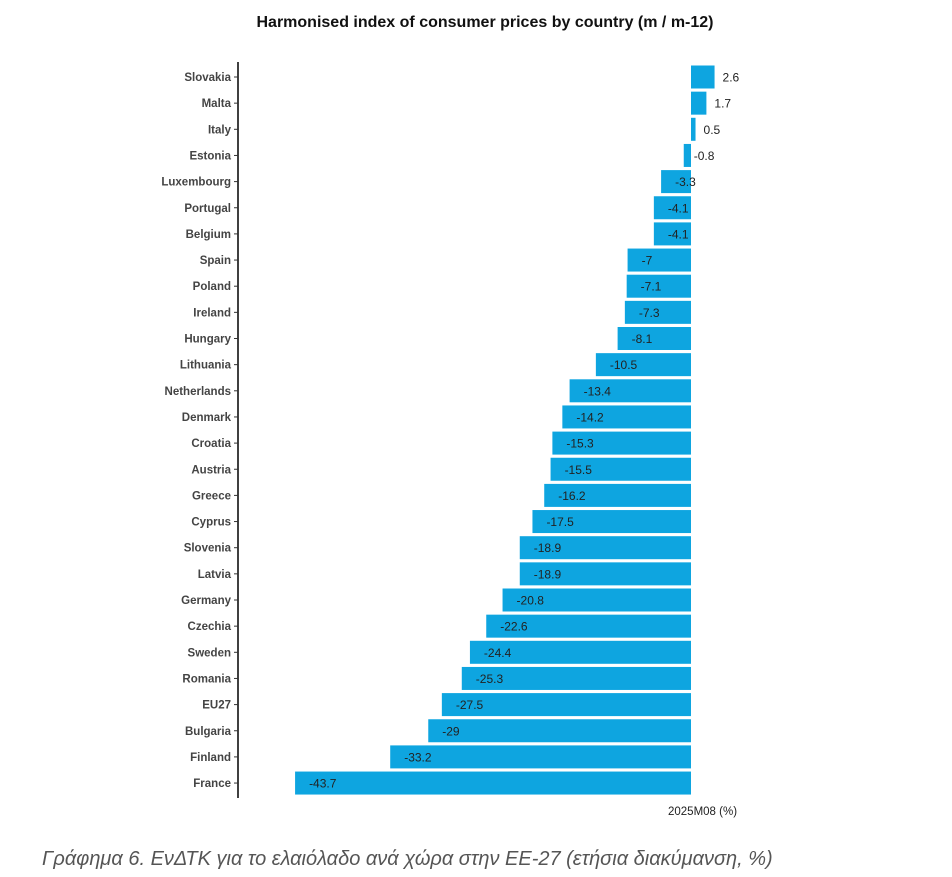 The width and height of the screenshot is (952, 877). I want to click on bar-poland, so click(658, 286).